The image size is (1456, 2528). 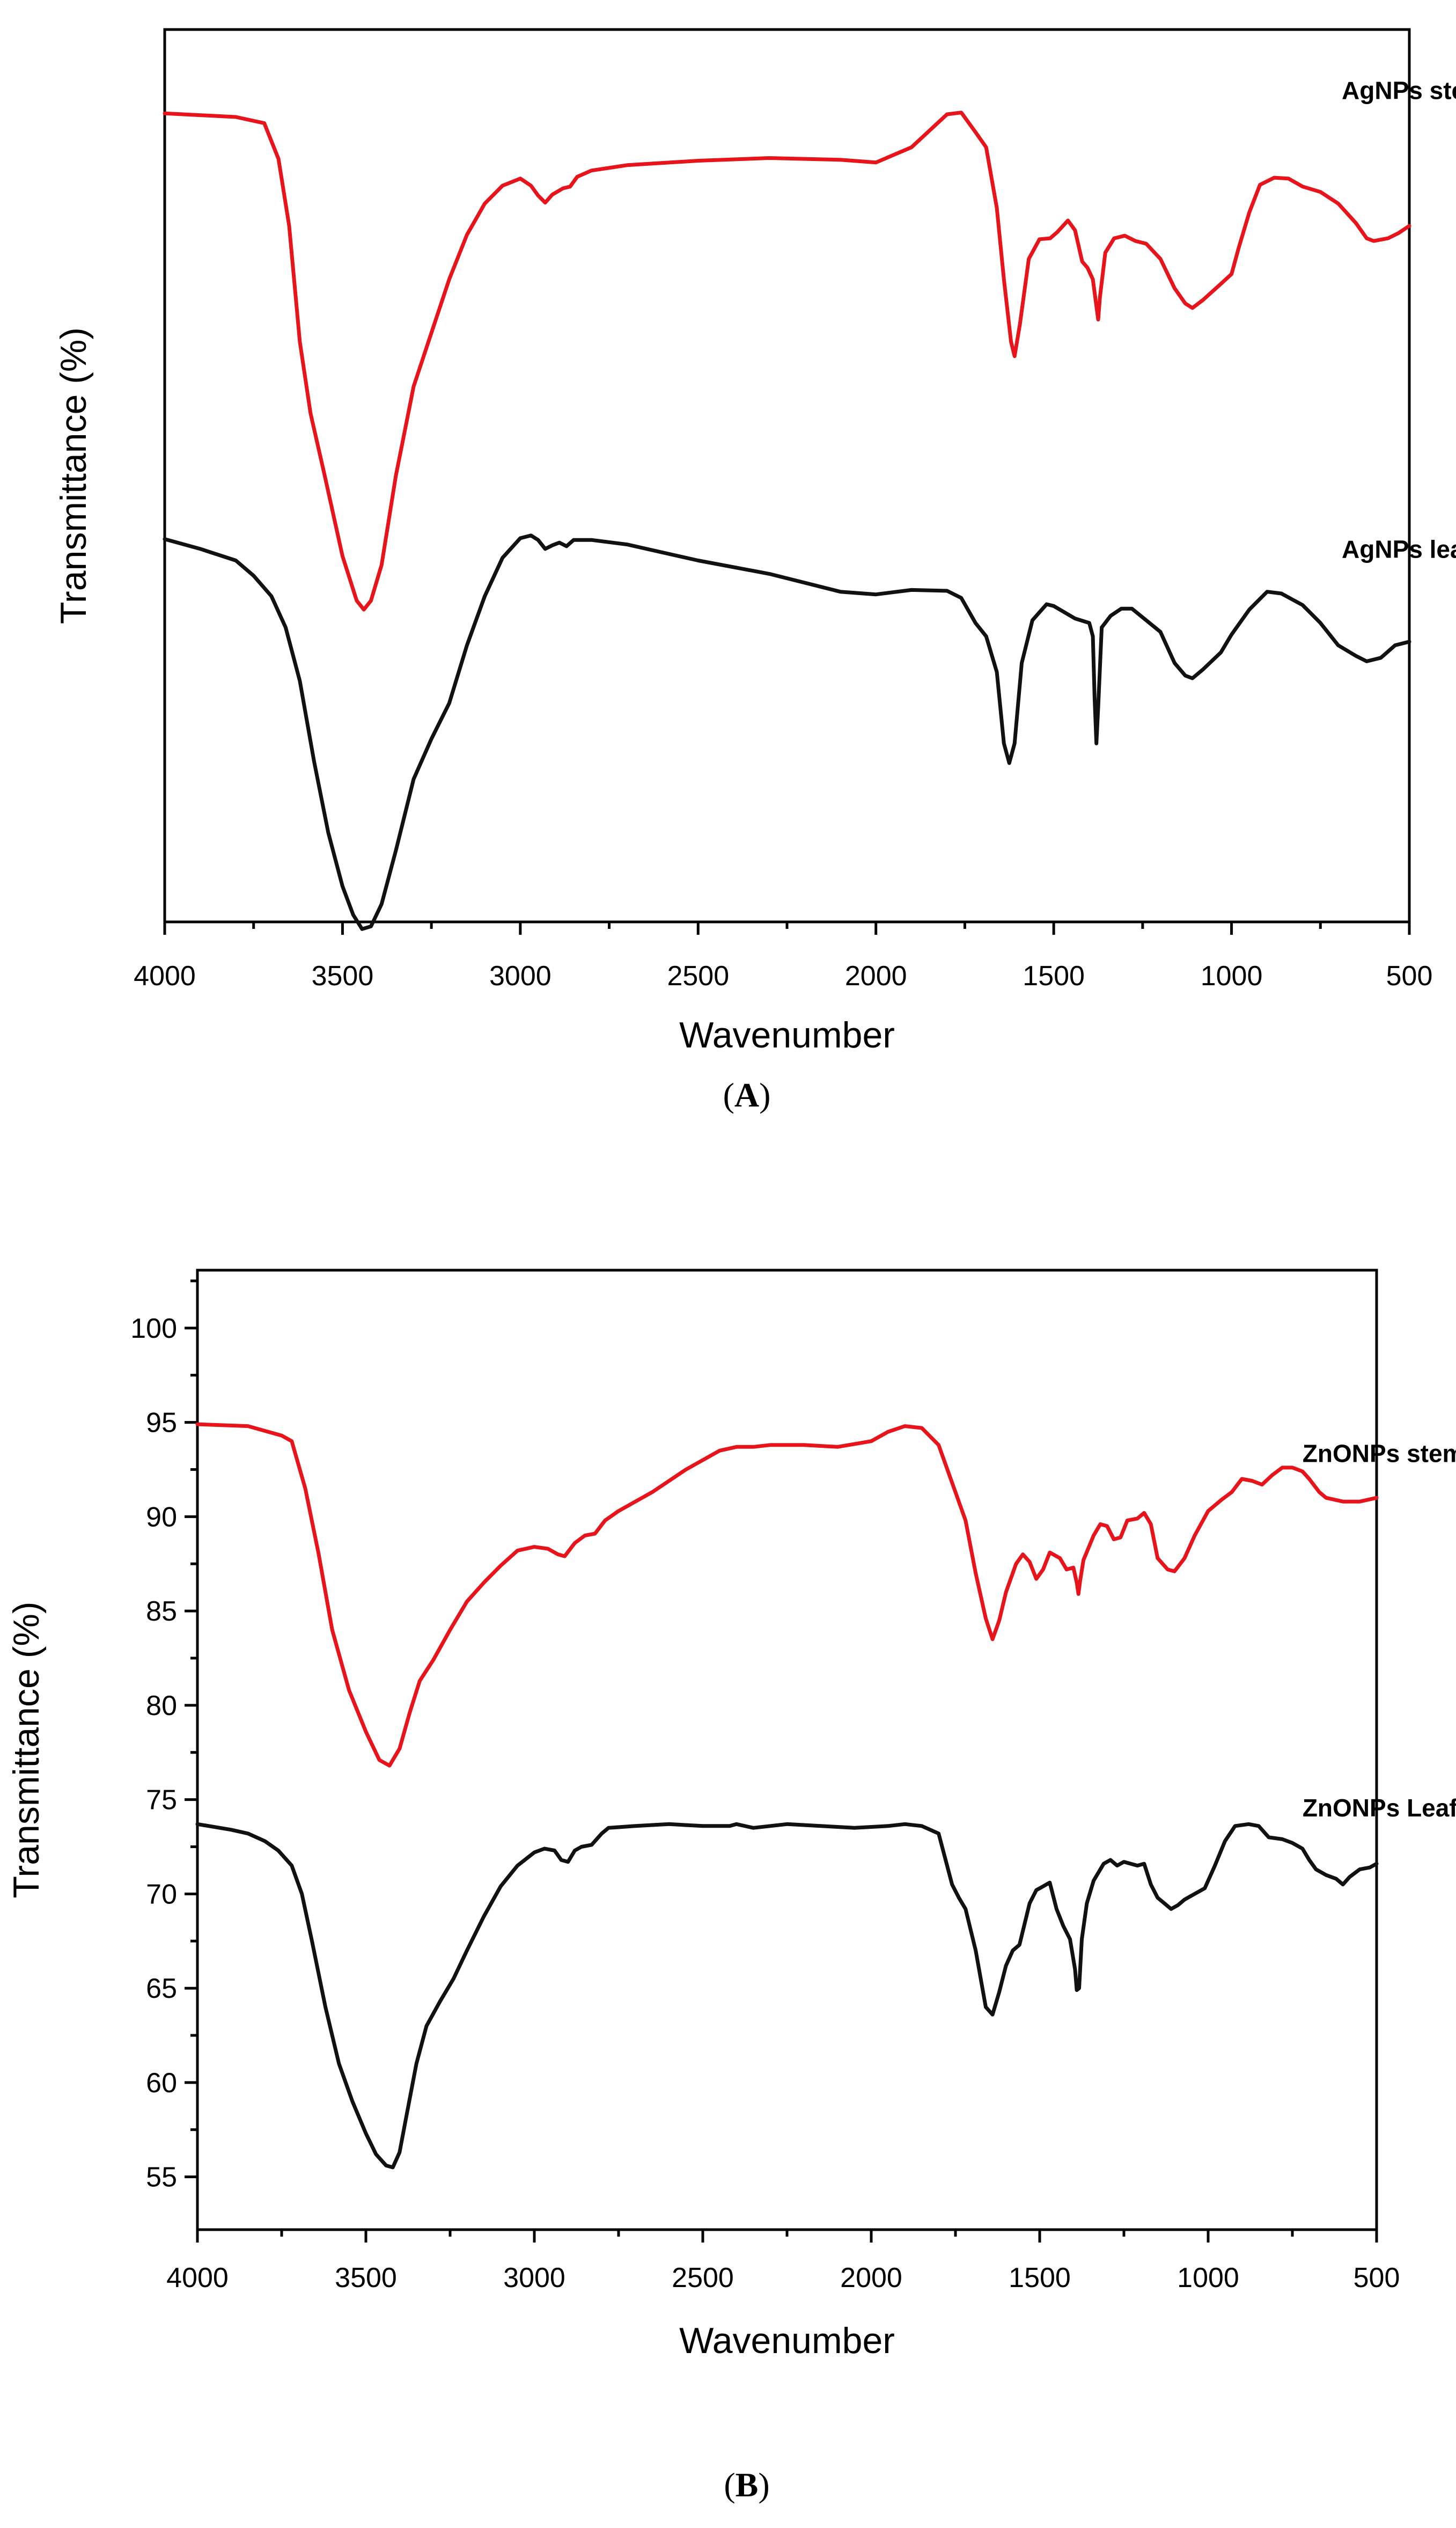 I want to click on chart-b-series-line-leaf, so click(x=787, y=1996).